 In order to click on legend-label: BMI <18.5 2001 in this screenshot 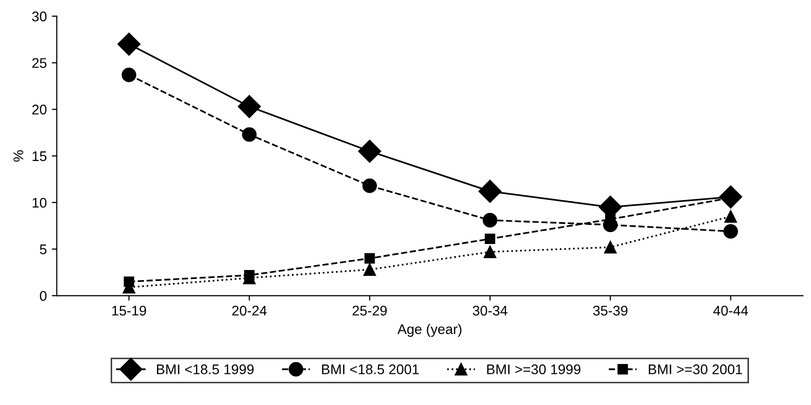, I will do `click(370, 369)`.